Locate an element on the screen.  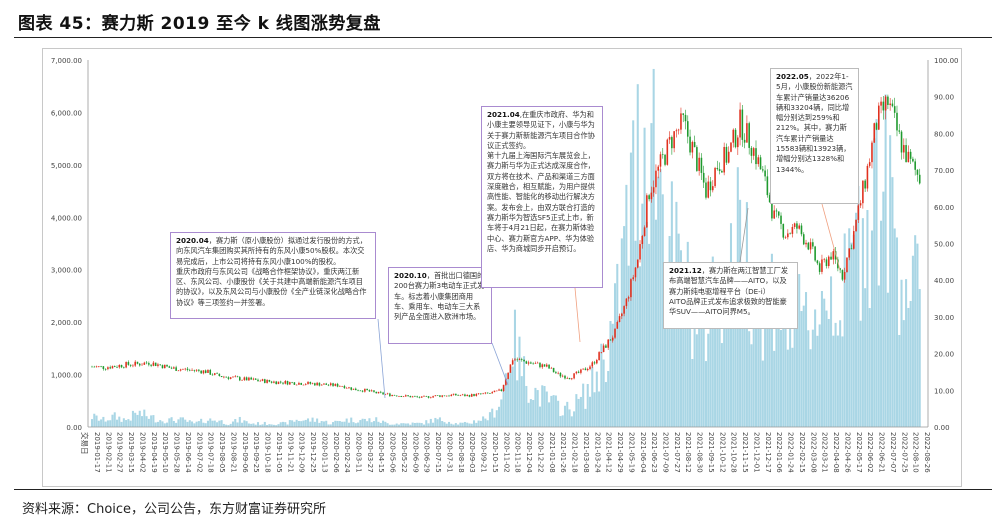
x-tick-label: 2019-08-21 is located at coordinates (233, 452).